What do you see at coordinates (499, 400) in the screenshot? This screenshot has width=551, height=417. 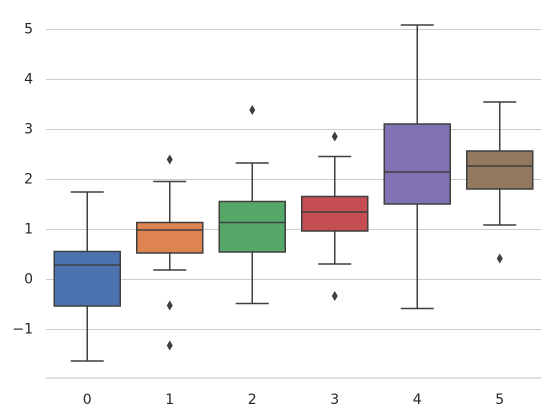 I see `x-tick-label: 5` at bounding box center [499, 400].